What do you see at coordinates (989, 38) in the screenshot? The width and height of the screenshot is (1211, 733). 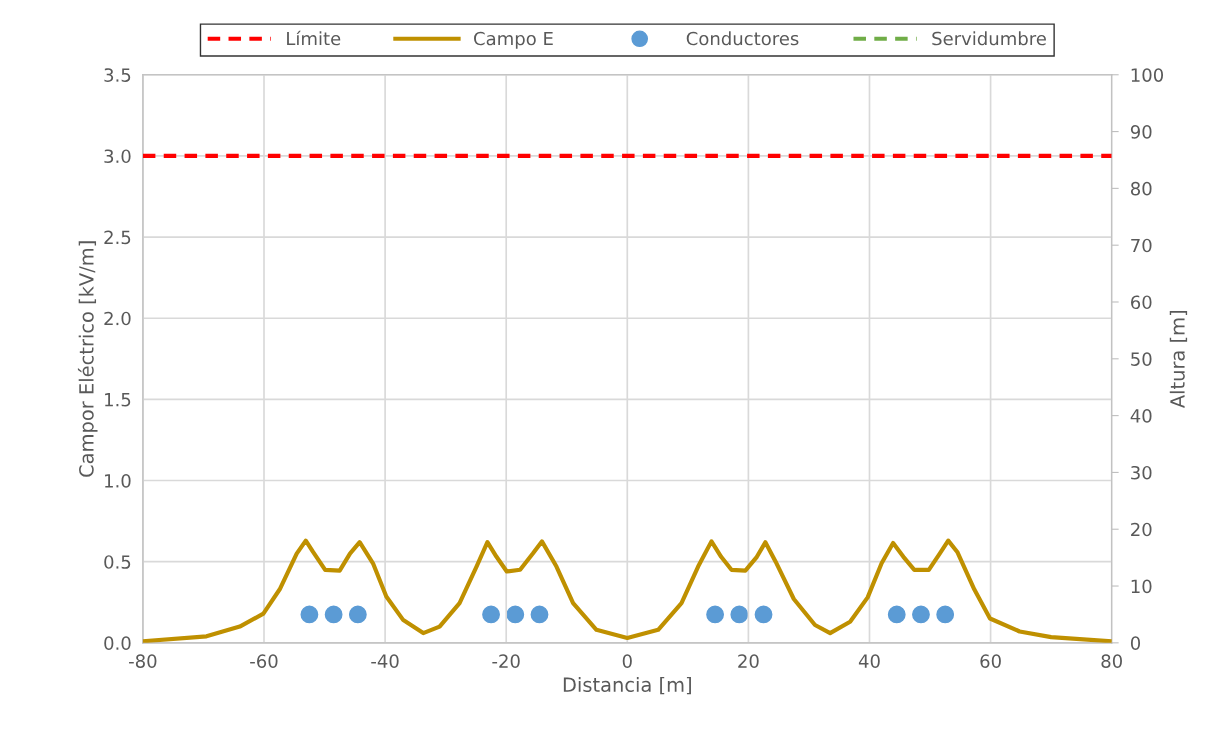 I see `legend-label: Servidumbre` at bounding box center [989, 38].